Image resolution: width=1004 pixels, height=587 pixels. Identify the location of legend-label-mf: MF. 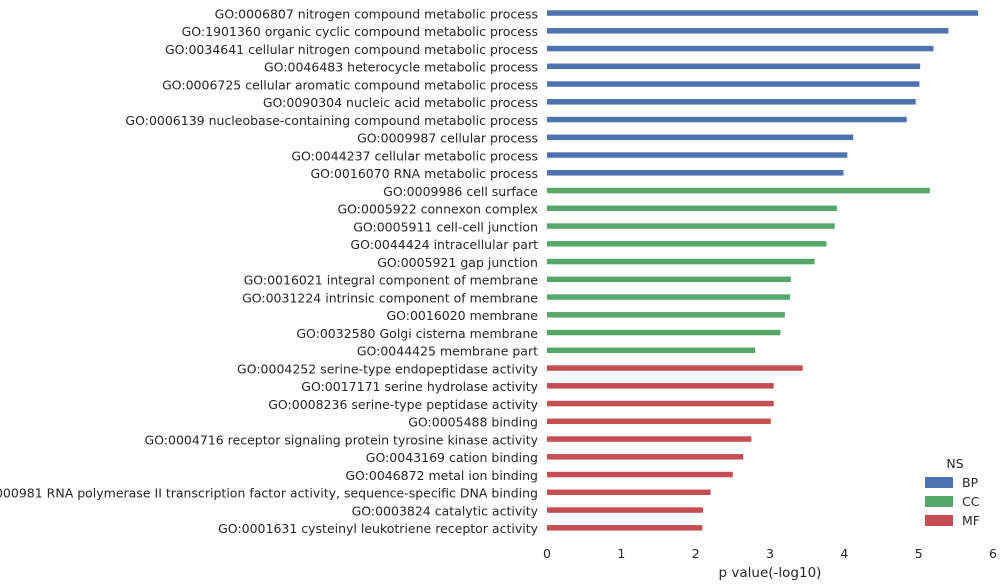
(971, 520).